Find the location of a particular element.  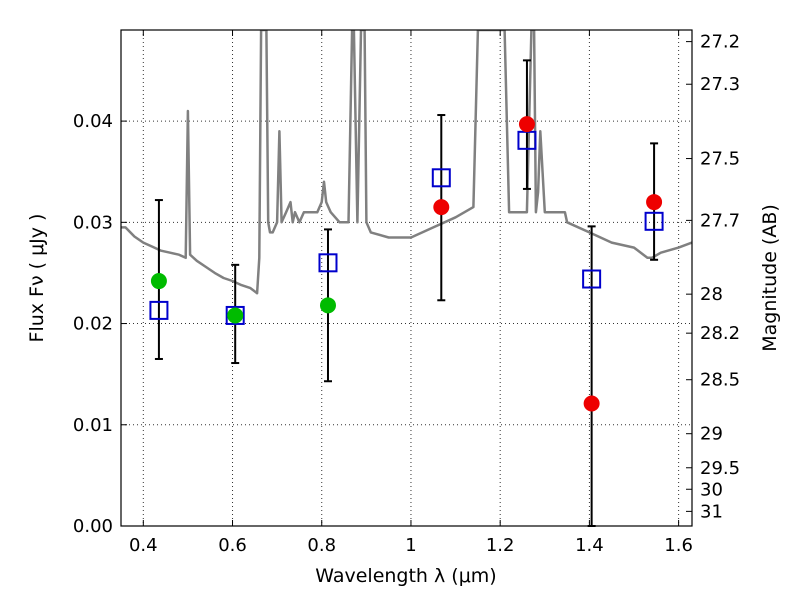

x-tick-label: 1 is located at coordinates (410, 545).